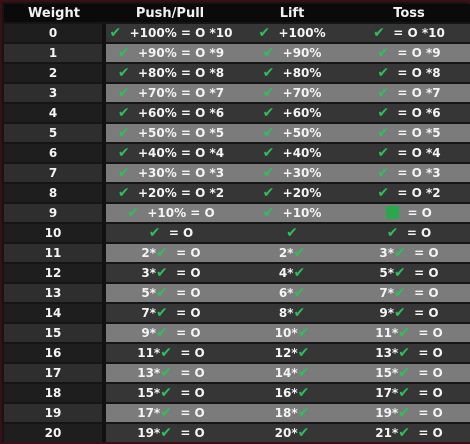 Image resolution: width=470 pixels, height=444 pixels. Describe the element at coordinates (170, 112) in the screenshot. I see `push-pull-cell: ✔ +60% = O *6` at that location.